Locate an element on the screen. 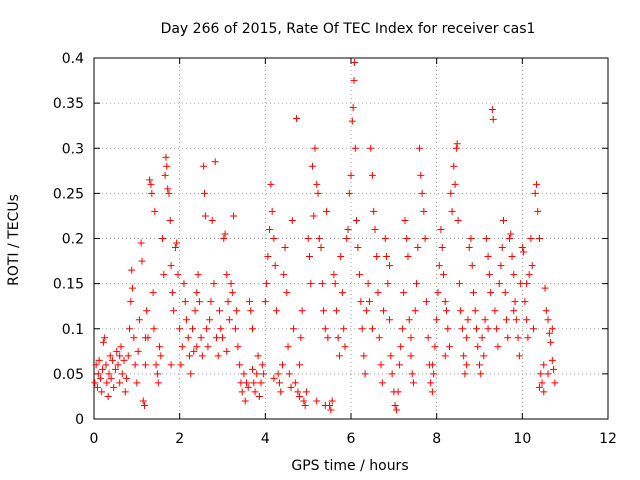 The height and width of the screenshot is (480, 640). y-tick-label: 0.35 is located at coordinates (68, 104).